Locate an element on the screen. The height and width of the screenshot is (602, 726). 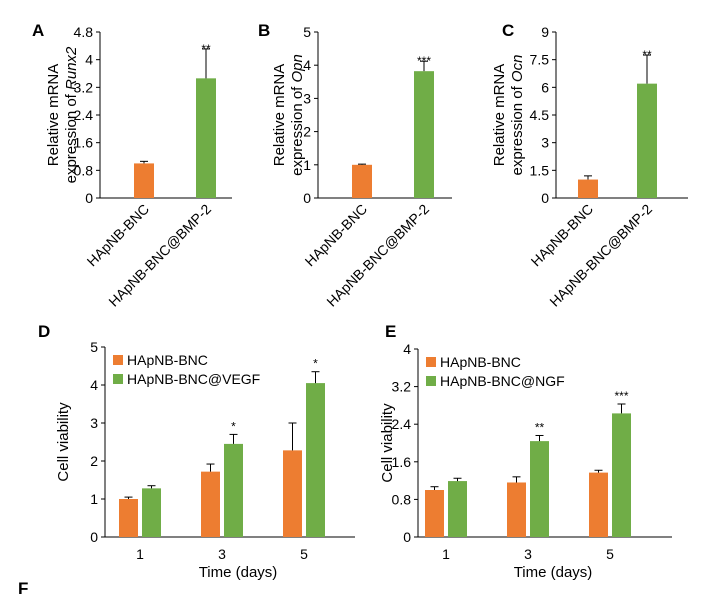
y-axis-label: Relative mRNAexpression of Runx2 is located at coordinates (62, 114).